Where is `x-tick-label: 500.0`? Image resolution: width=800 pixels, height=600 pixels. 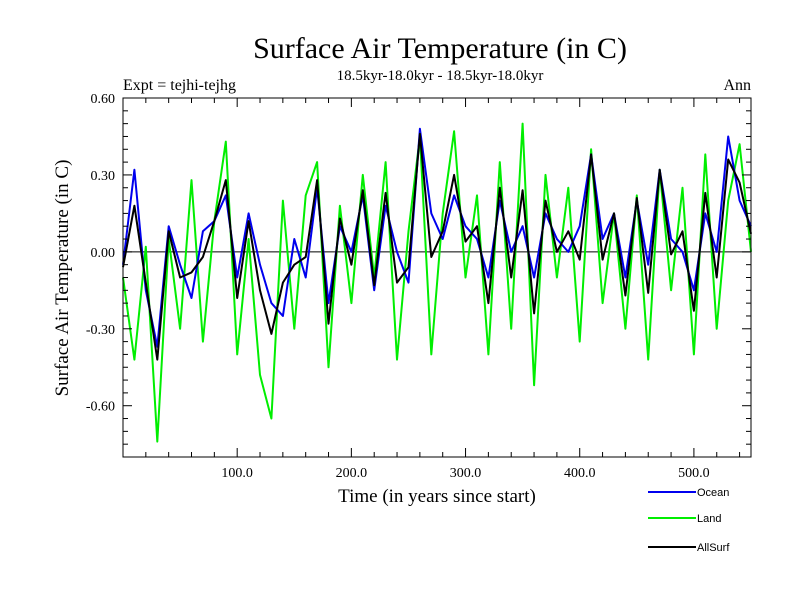
x-tick-label: 500.0 is located at coordinates (694, 473).